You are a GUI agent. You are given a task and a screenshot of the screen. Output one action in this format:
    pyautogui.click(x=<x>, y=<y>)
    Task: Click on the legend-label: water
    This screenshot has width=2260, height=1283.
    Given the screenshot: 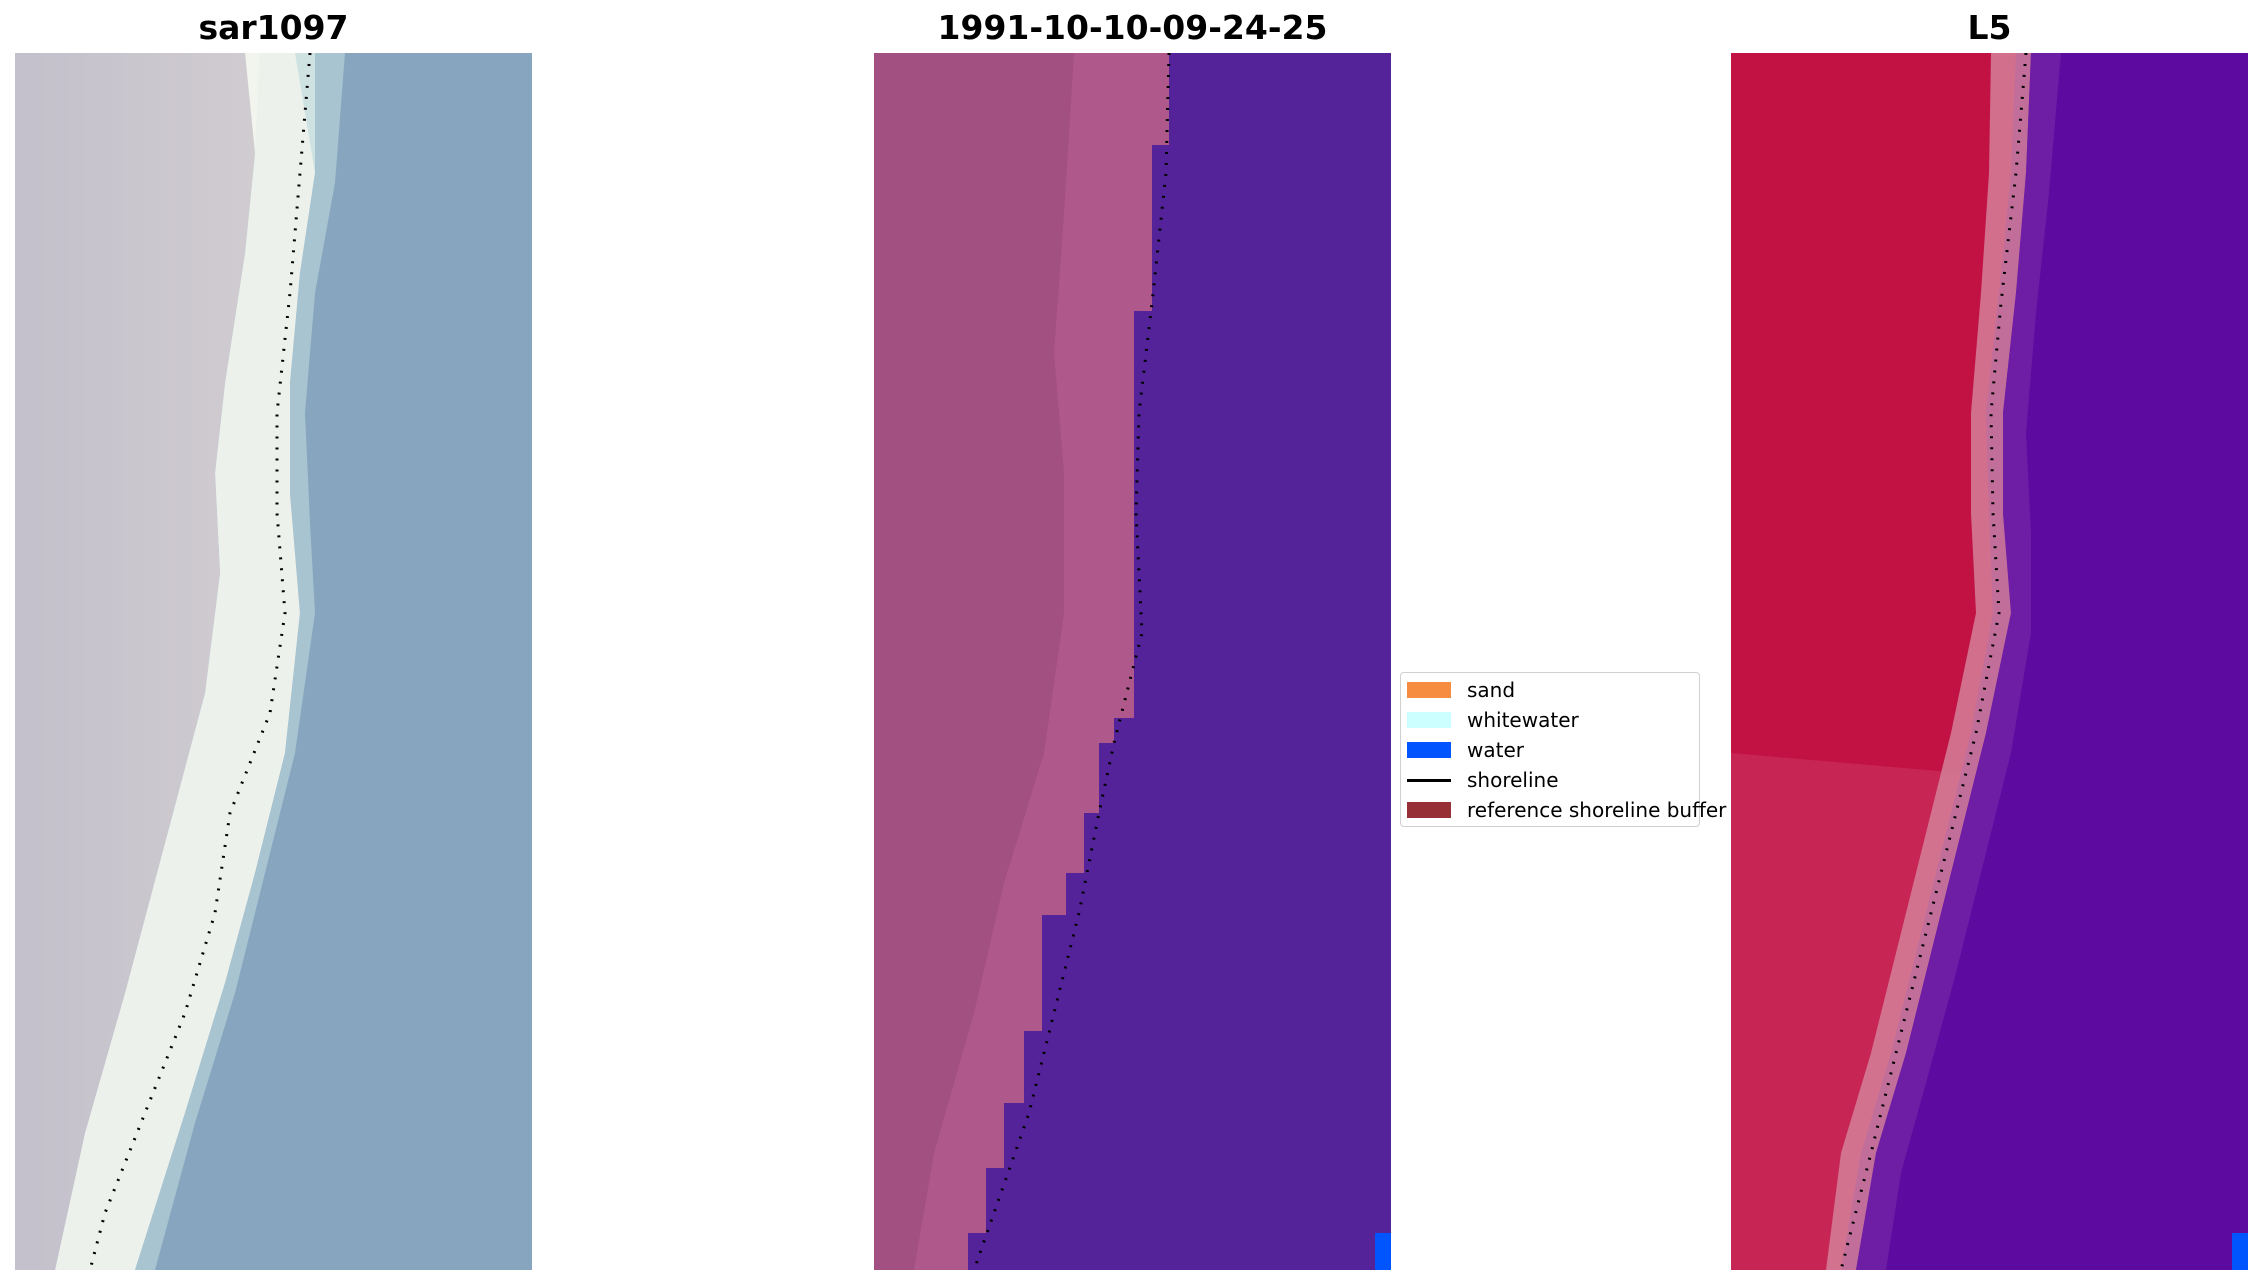 What is the action you would take?
    pyautogui.click(x=1495, y=750)
    